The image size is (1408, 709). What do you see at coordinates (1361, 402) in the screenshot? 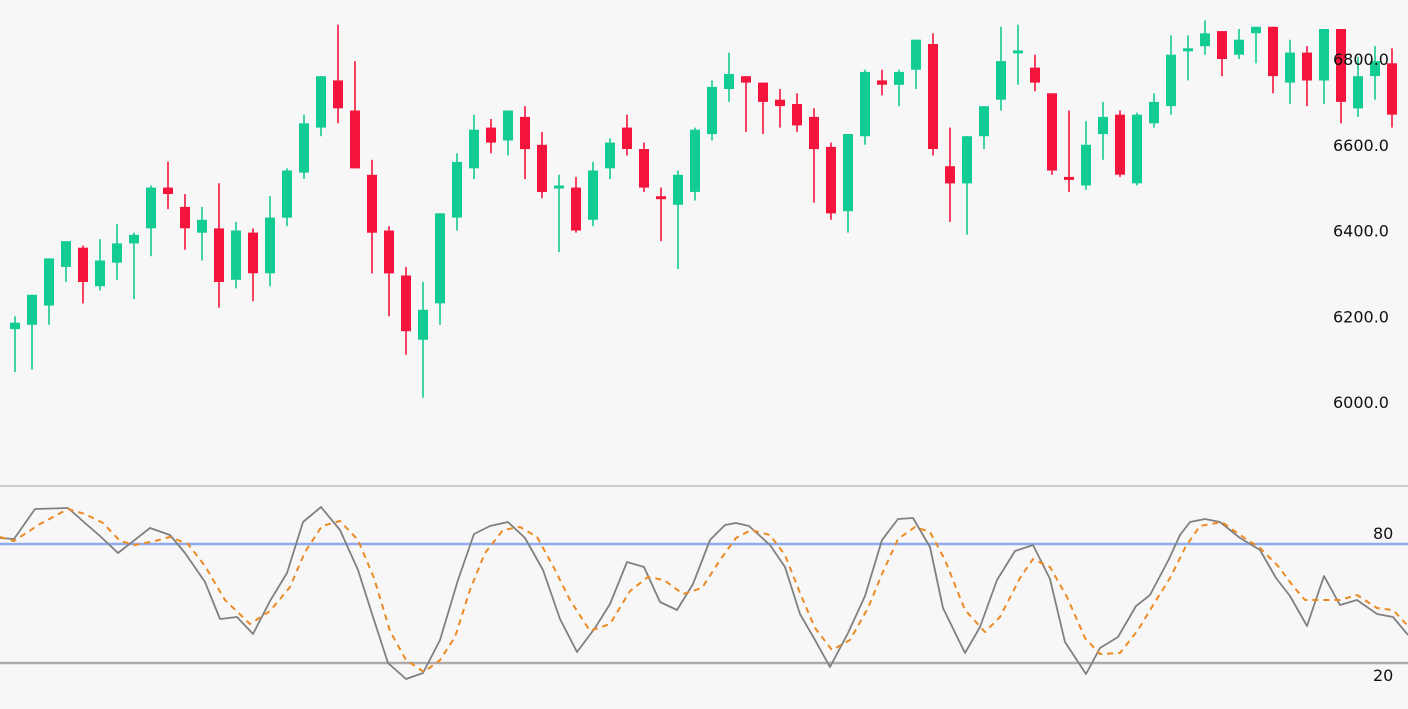
I see `price-tick-label: 6000.0` at bounding box center [1361, 402].